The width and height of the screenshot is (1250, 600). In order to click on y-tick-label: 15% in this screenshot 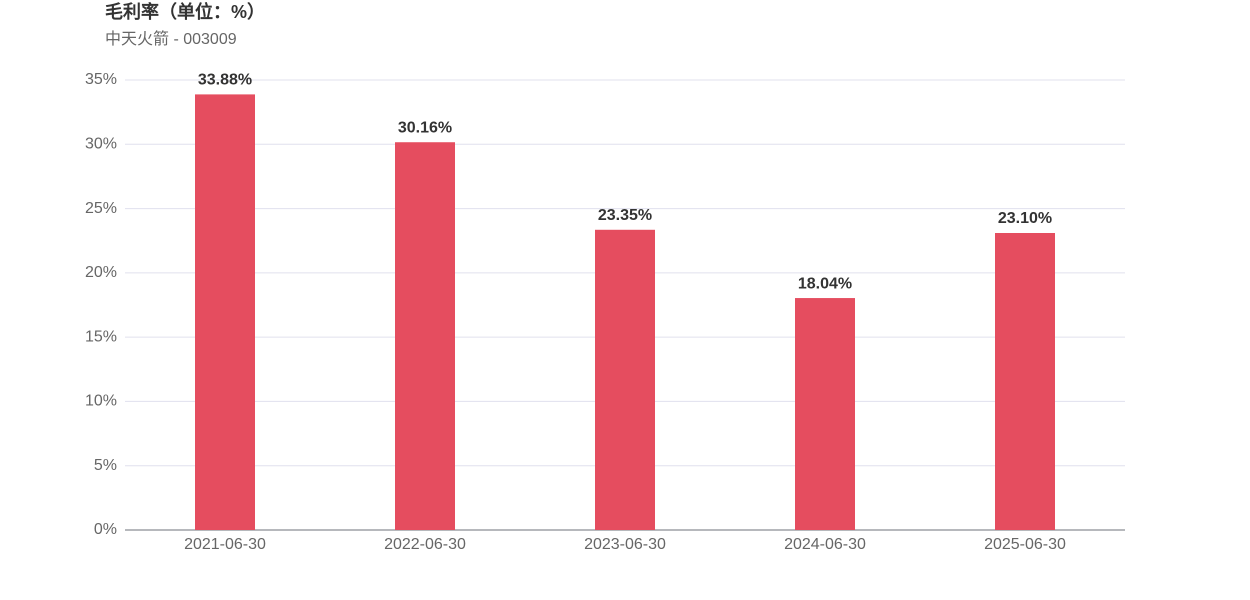, I will do `click(101, 336)`.